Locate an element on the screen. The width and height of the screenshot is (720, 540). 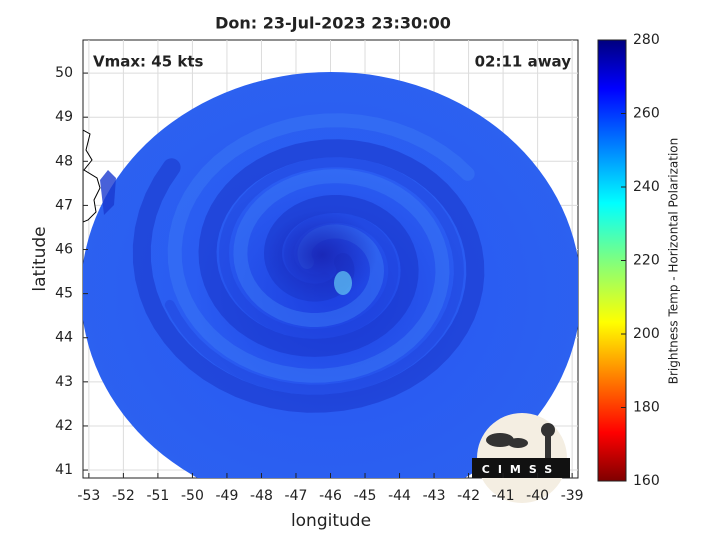
x-tick-label: -39 is located at coordinates (572, 496).